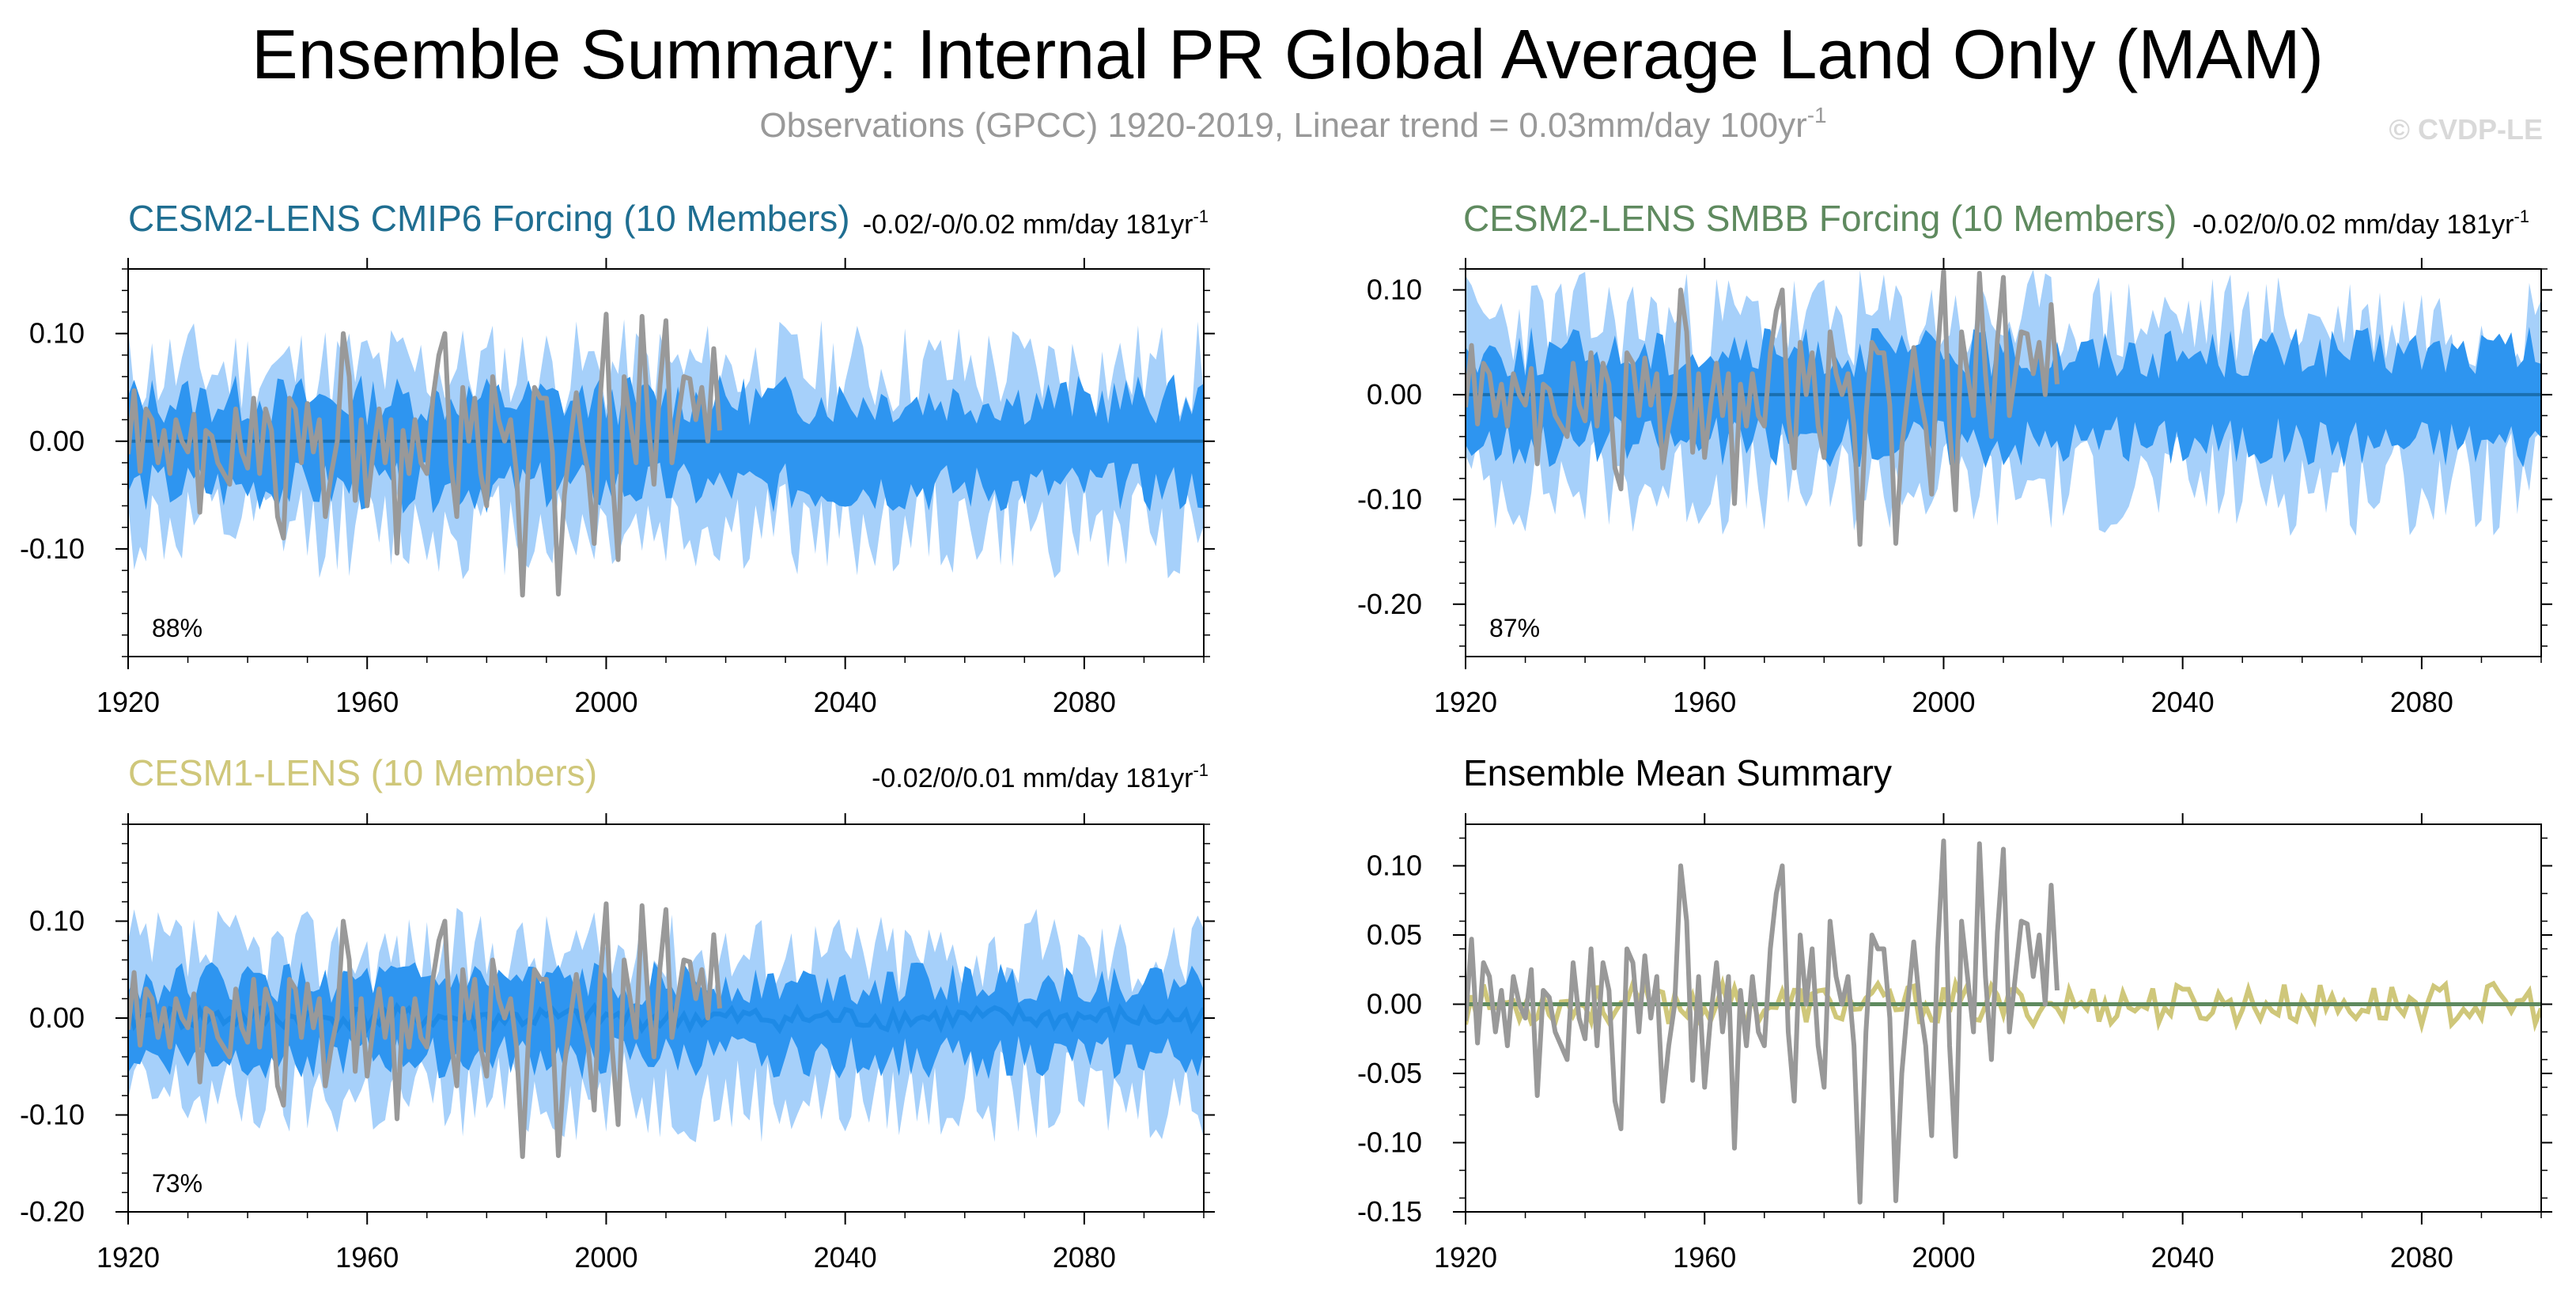  I want to click on trend-text: -0.02/0/0.01 mm/day 181yr, so click(1033, 778).